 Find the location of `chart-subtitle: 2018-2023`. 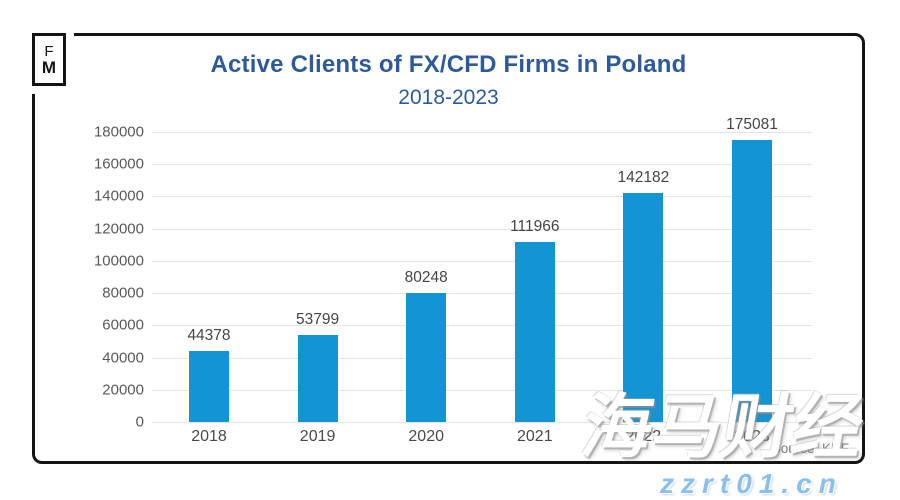

chart-subtitle: 2018-2023 is located at coordinates (448, 97).